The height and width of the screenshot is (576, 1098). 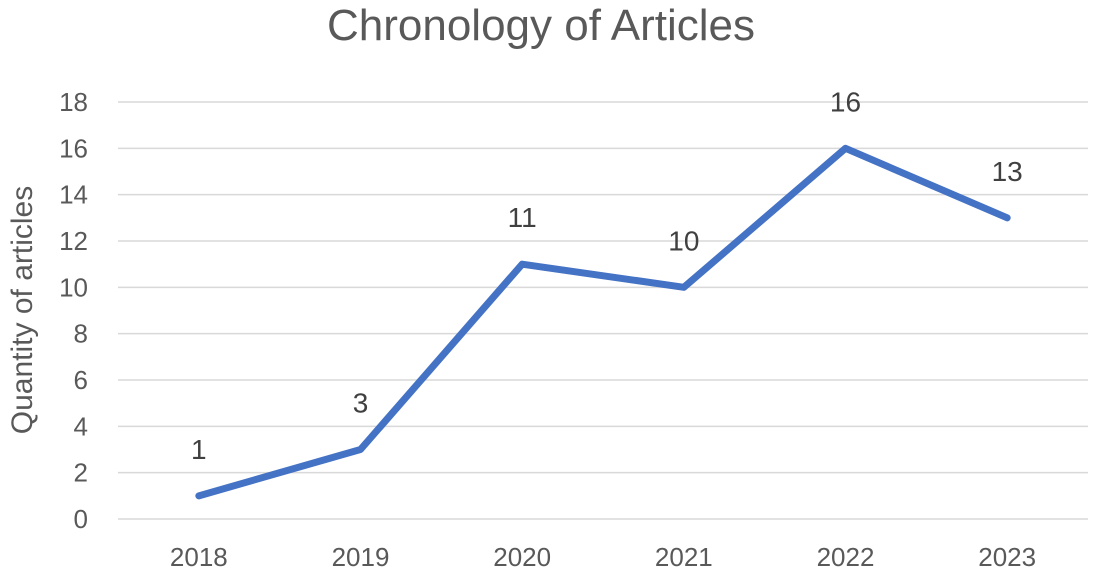 I want to click on y-axis-label: Quantity of articles, so click(x=22, y=310).